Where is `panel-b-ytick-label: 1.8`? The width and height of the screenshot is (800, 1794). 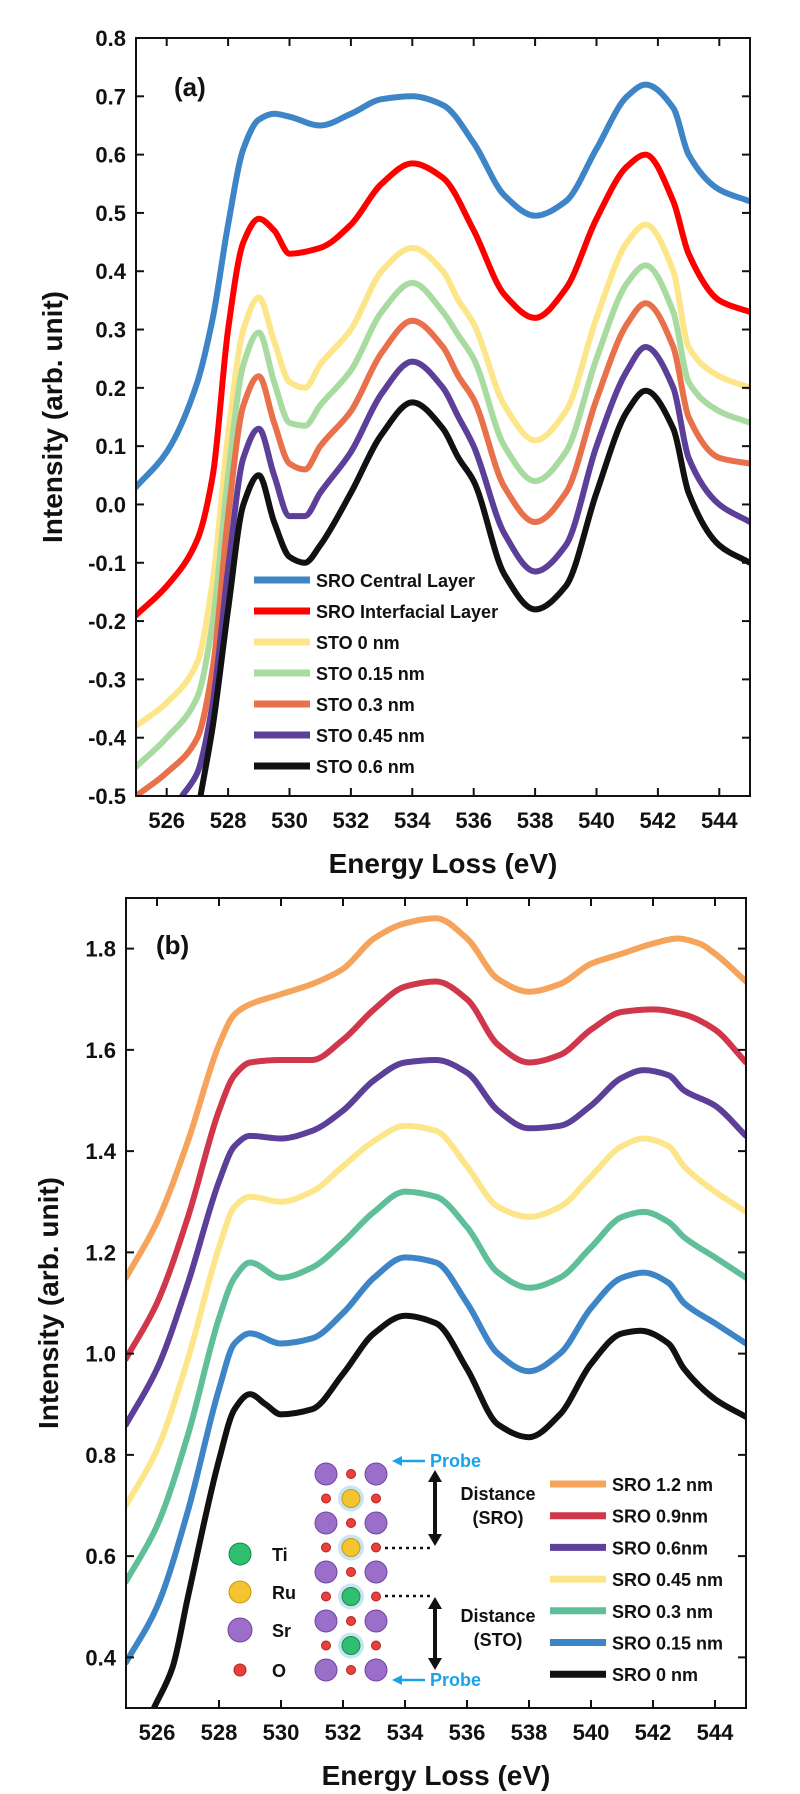 panel-b-ytick-label: 1.8 is located at coordinates (100, 949).